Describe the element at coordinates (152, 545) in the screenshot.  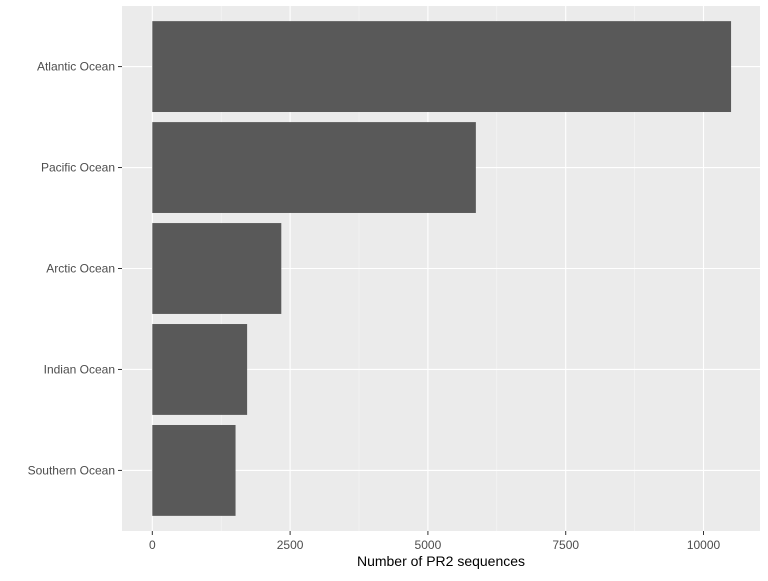
I see `x-tick-label: 0` at that location.